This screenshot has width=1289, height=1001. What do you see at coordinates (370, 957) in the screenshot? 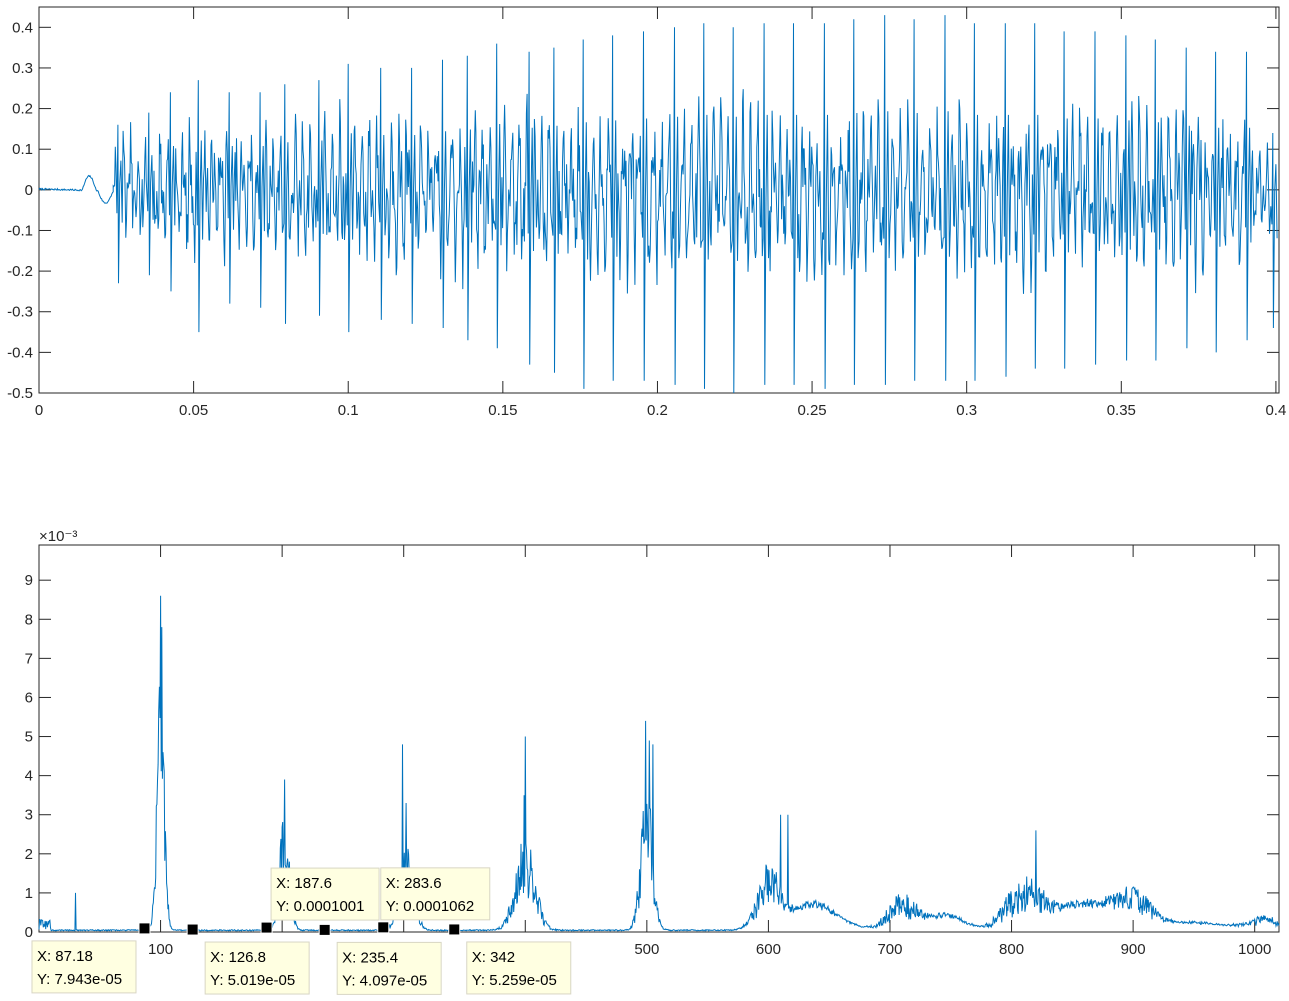
I see `datatip-x-label: X: 235.4` at bounding box center [370, 957].